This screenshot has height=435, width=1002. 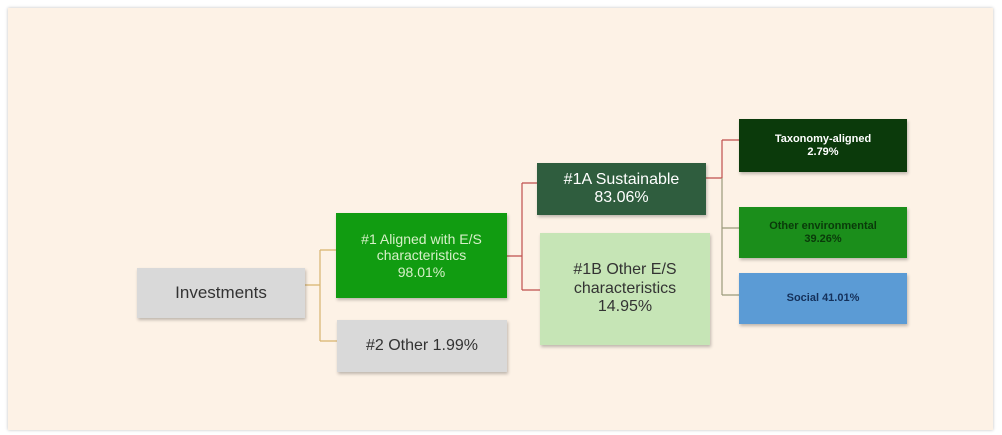 I want to click on node-label: 83.06%, so click(x=621, y=197).